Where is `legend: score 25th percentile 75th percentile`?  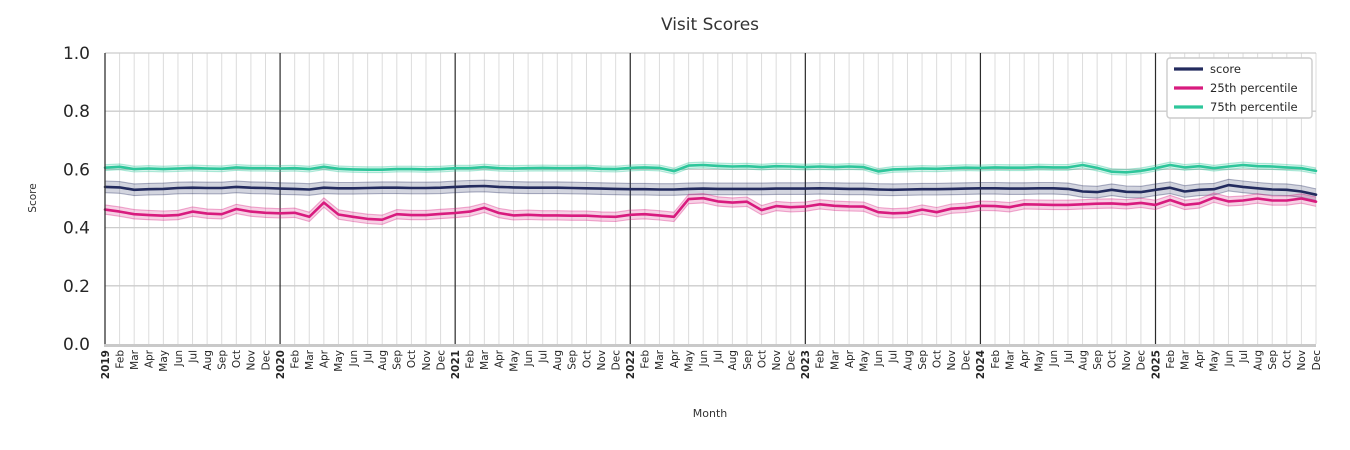 legend: score 25th percentile 75th percentile is located at coordinates (1239, 88).